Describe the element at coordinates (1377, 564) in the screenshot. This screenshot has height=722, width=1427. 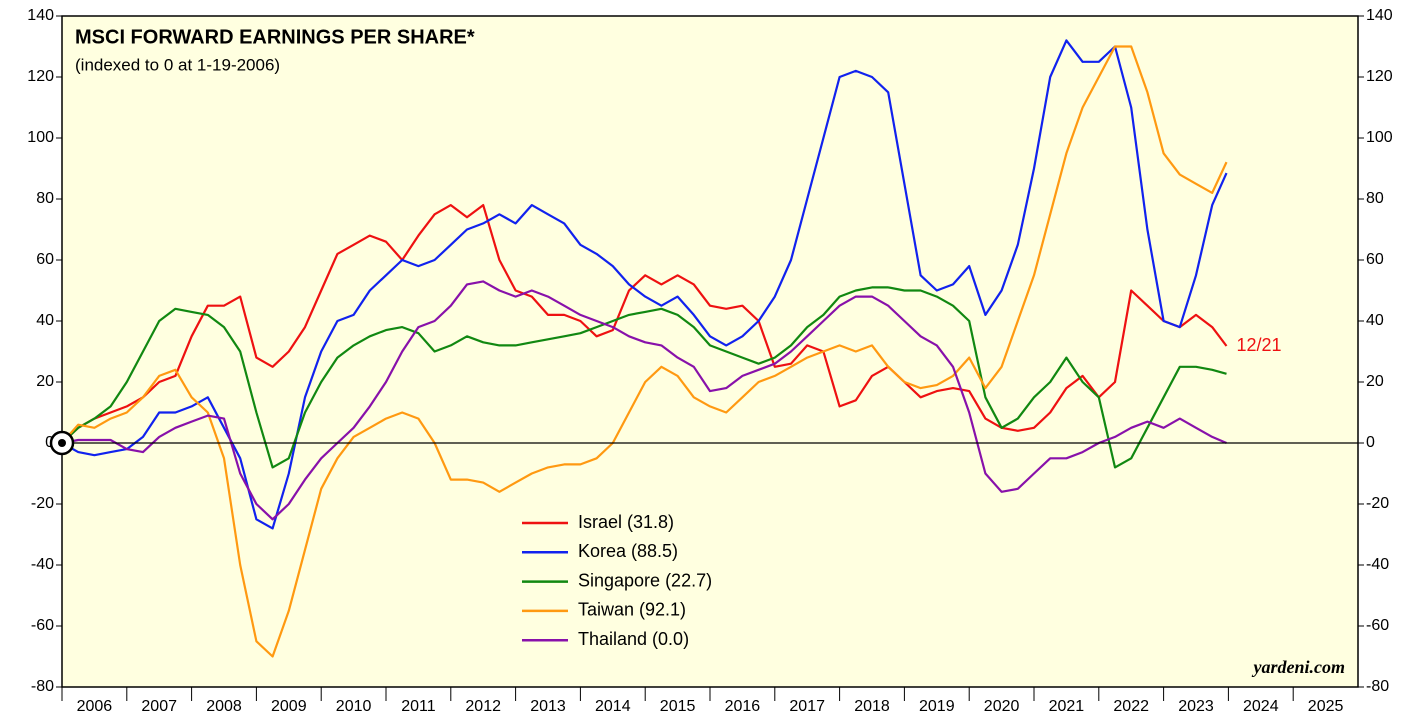
I see `y2-tick-label: -40` at that location.